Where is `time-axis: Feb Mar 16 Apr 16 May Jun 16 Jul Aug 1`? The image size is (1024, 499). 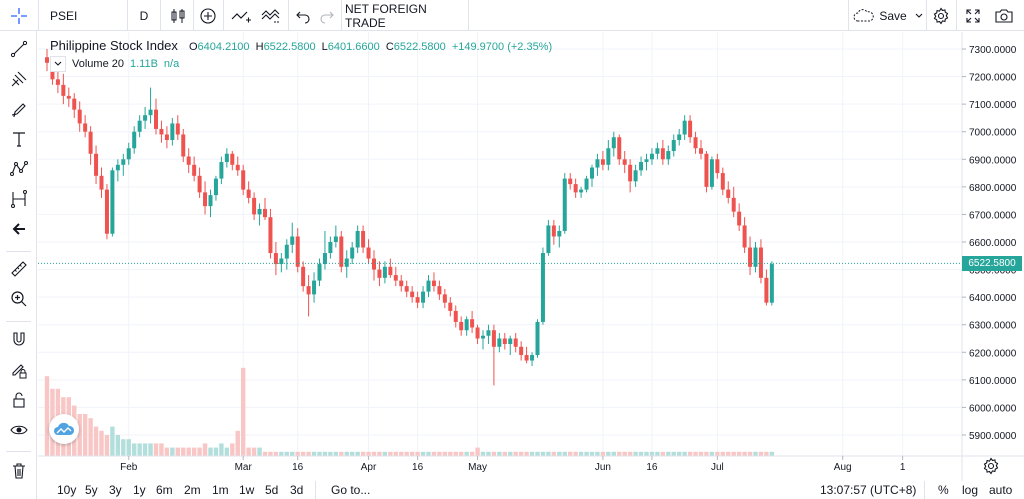 time-axis: Feb Mar 16 Apr 16 May Jun 16 Jul Aug 1 is located at coordinates (531, 464).